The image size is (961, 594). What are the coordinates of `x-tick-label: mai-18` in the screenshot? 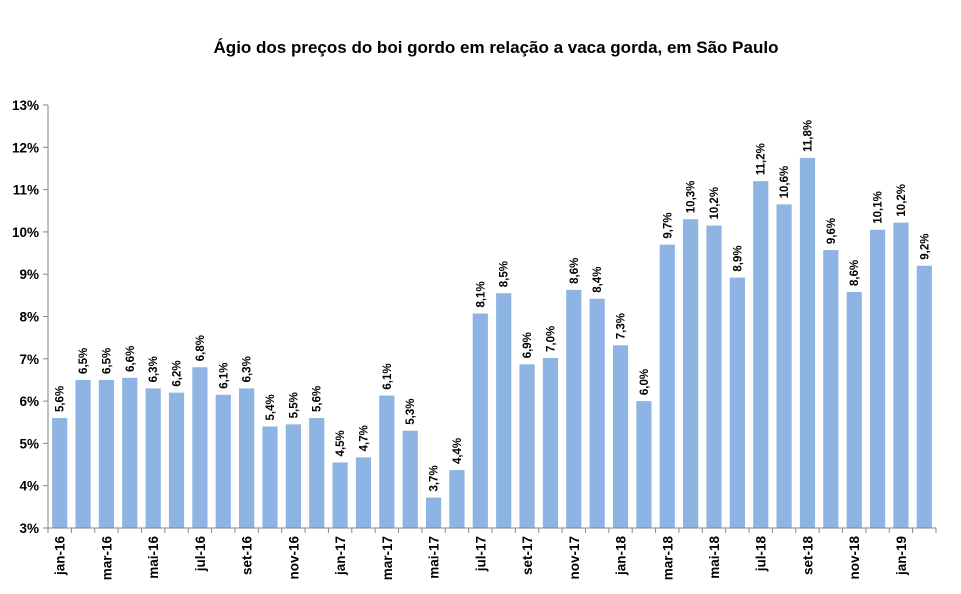 It's located at (714, 557).